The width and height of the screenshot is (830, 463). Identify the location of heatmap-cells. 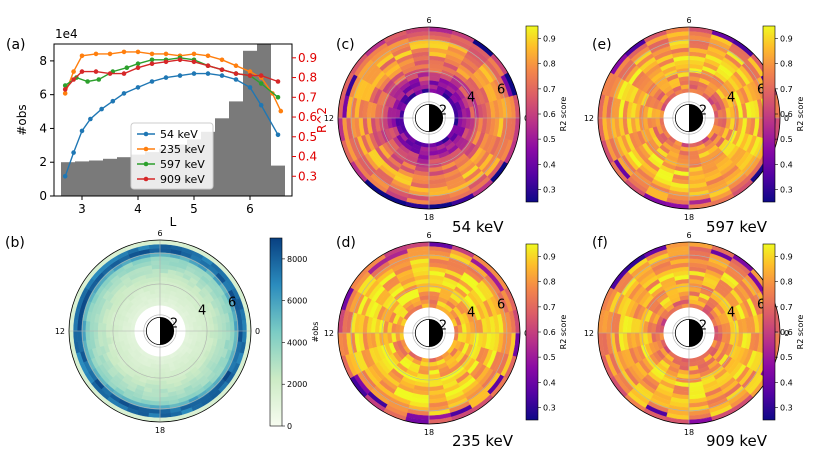
(689, 118).